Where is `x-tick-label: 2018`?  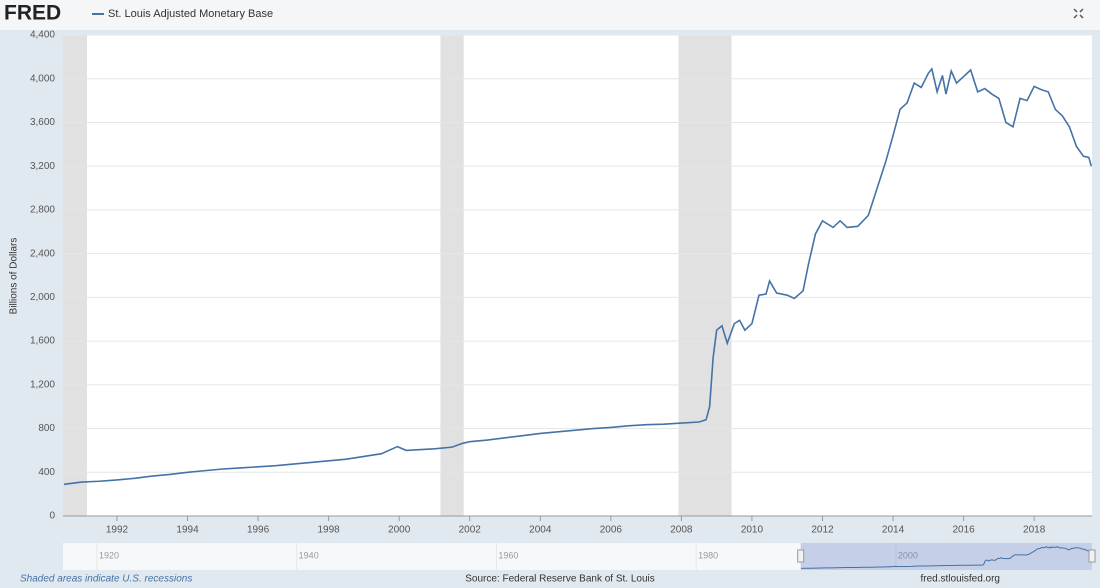
x-tick-label: 2018 is located at coordinates (1034, 530).